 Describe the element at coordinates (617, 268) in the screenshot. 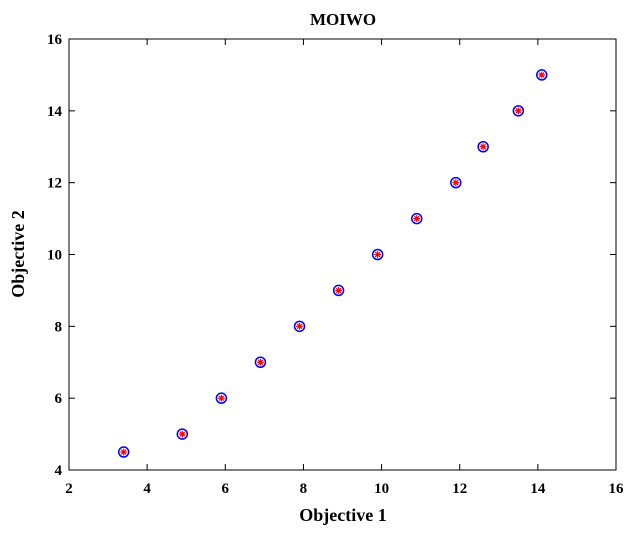

I see `x-tick: 16` at that location.